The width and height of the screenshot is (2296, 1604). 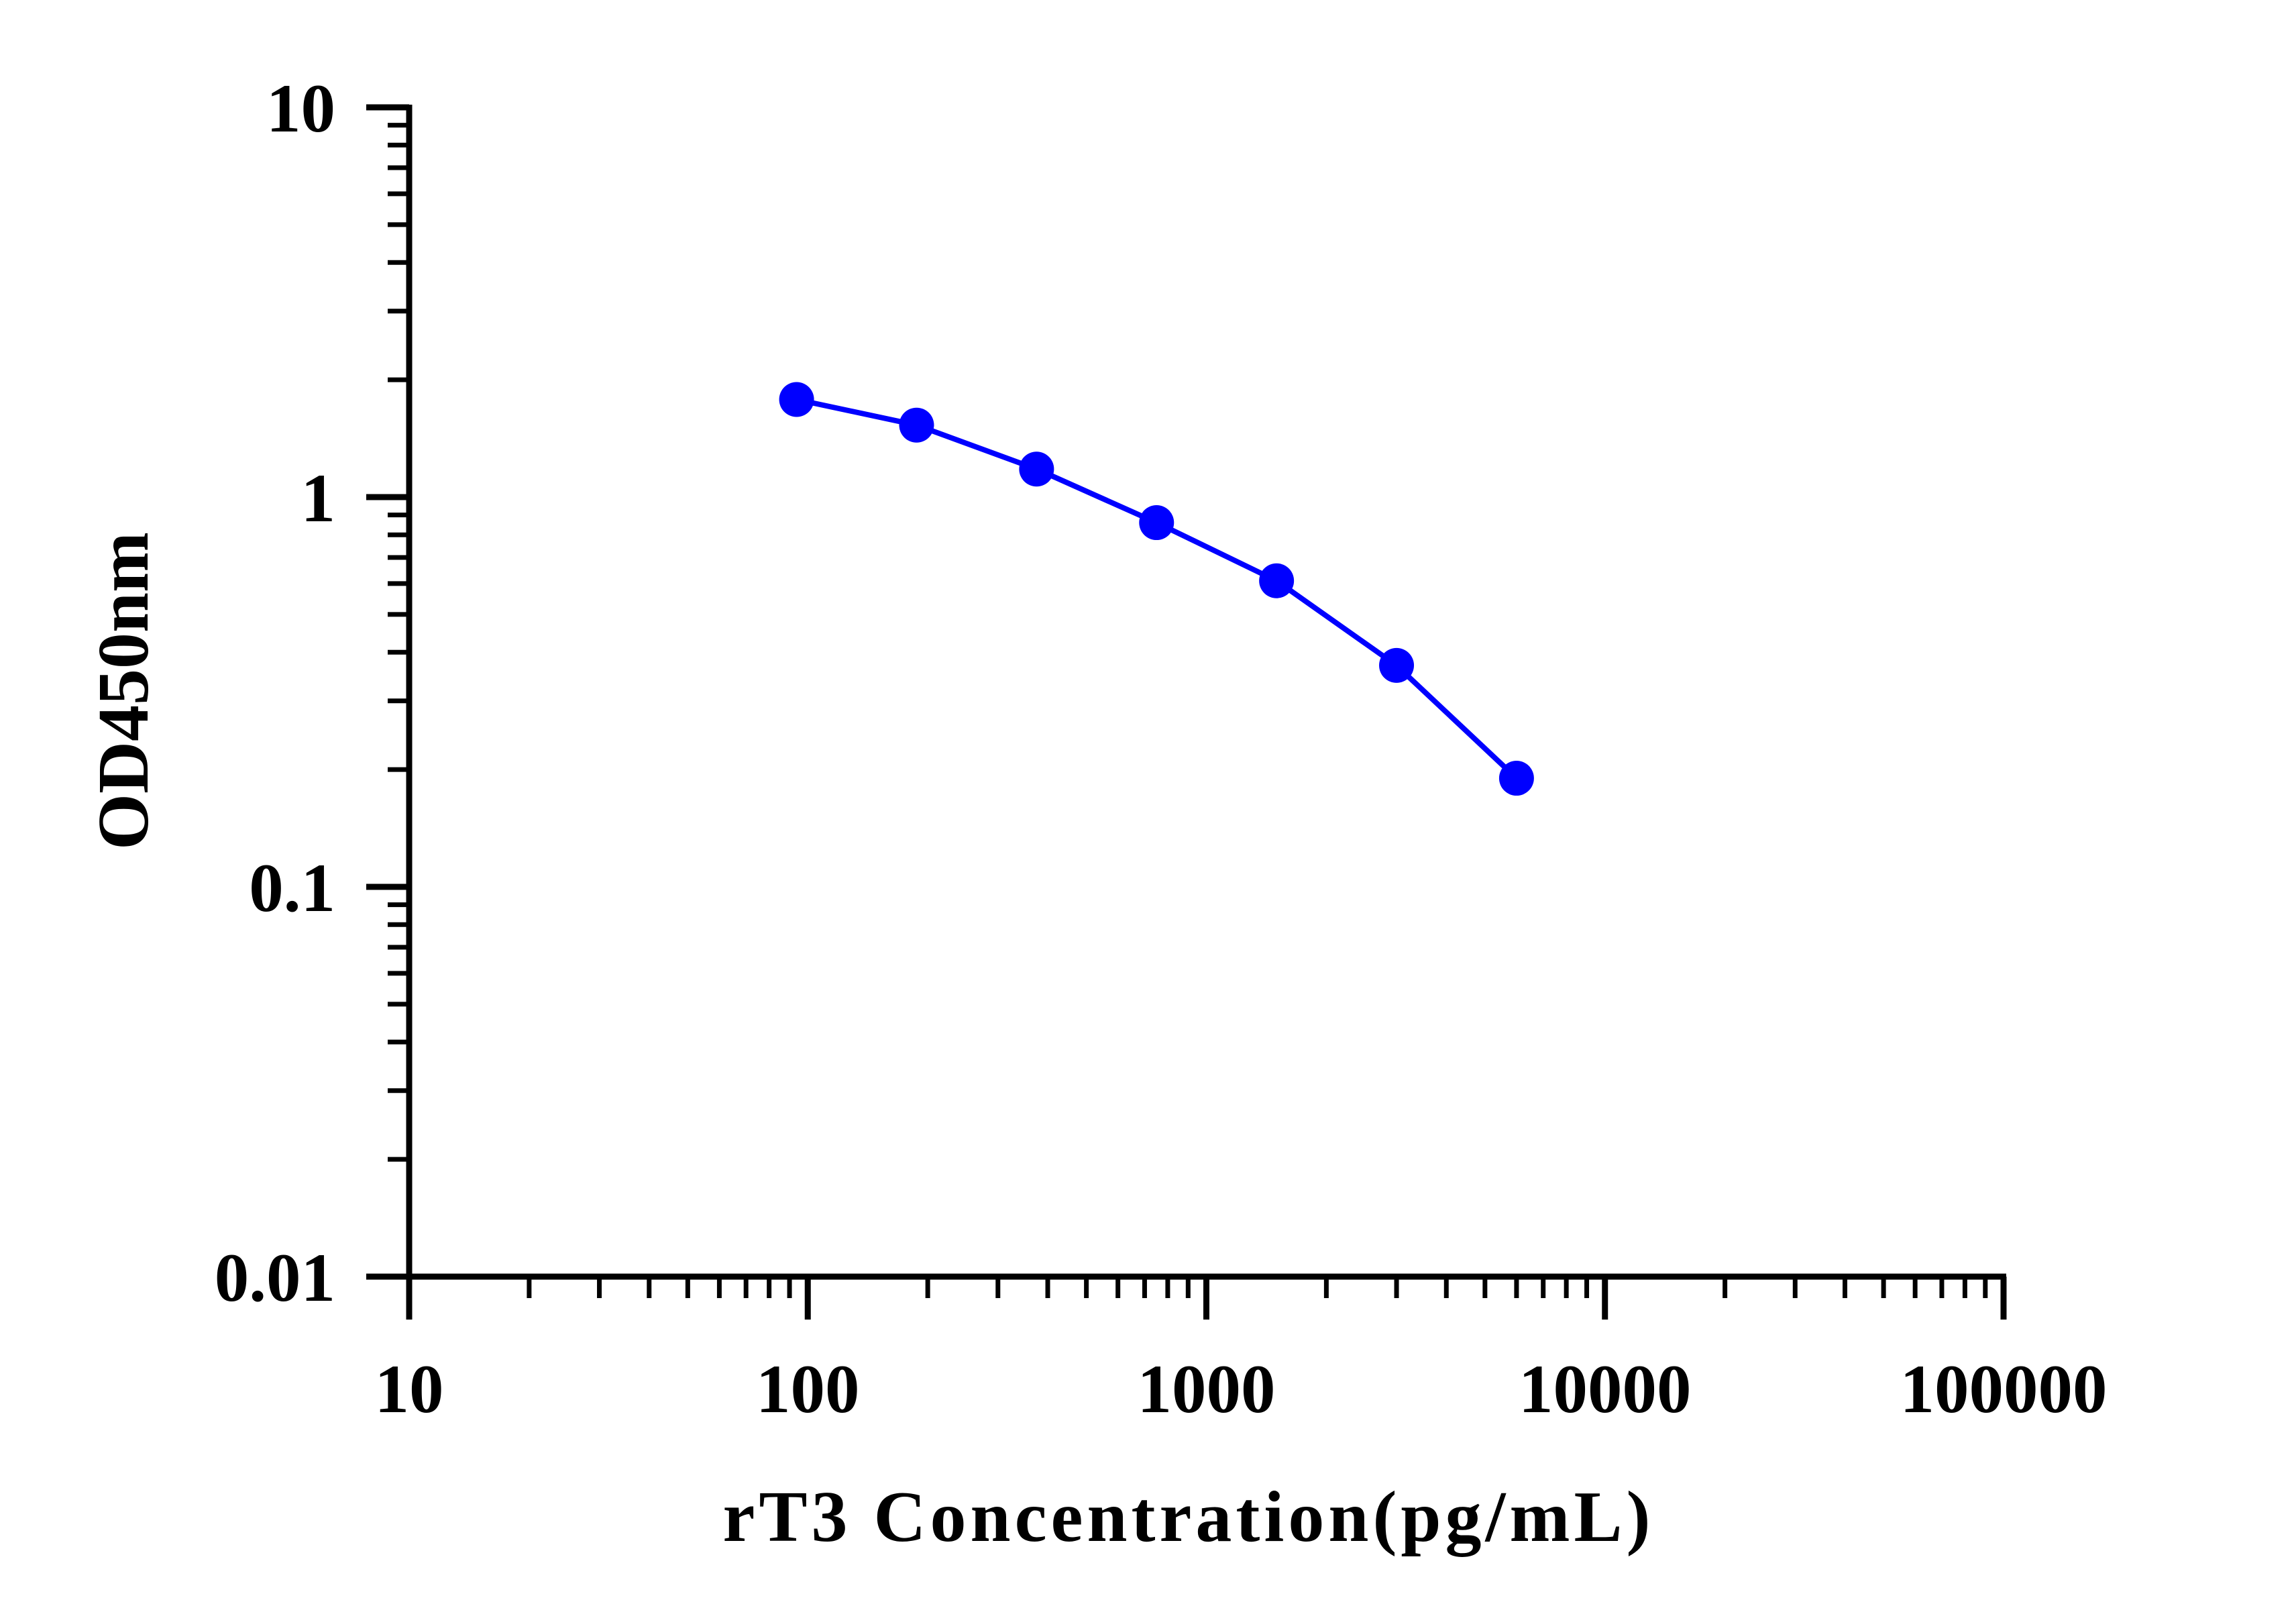 What do you see at coordinates (1207, 1389) in the screenshot?
I see `x-tick-label: 1000` at bounding box center [1207, 1389].